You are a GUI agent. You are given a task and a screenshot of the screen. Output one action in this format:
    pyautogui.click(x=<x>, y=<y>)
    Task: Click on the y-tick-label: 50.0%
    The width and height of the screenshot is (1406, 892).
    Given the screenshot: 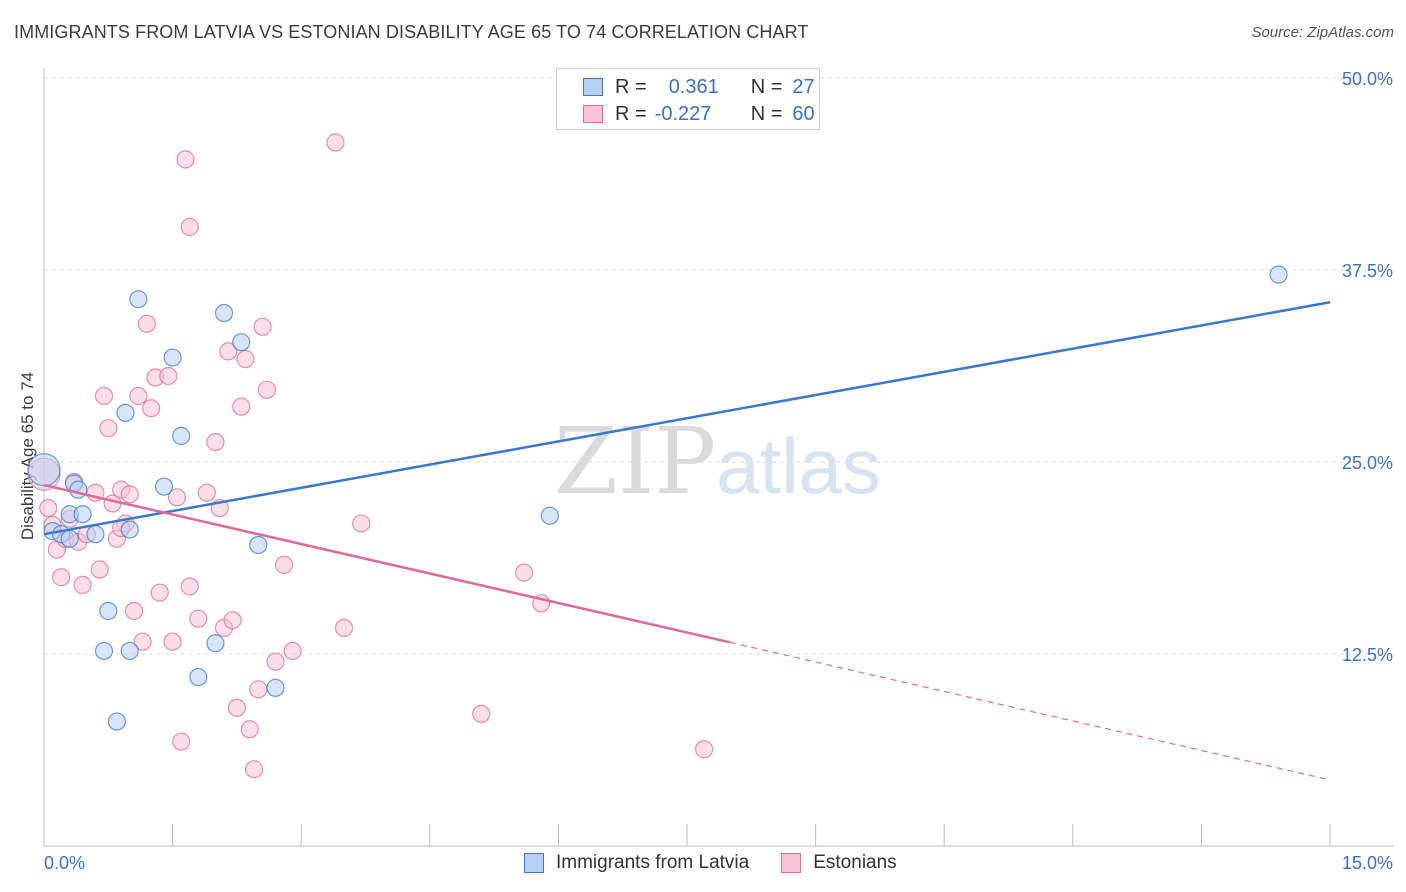 What is the action you would take?
    pyautogui.click(x=1367, y=79)
    